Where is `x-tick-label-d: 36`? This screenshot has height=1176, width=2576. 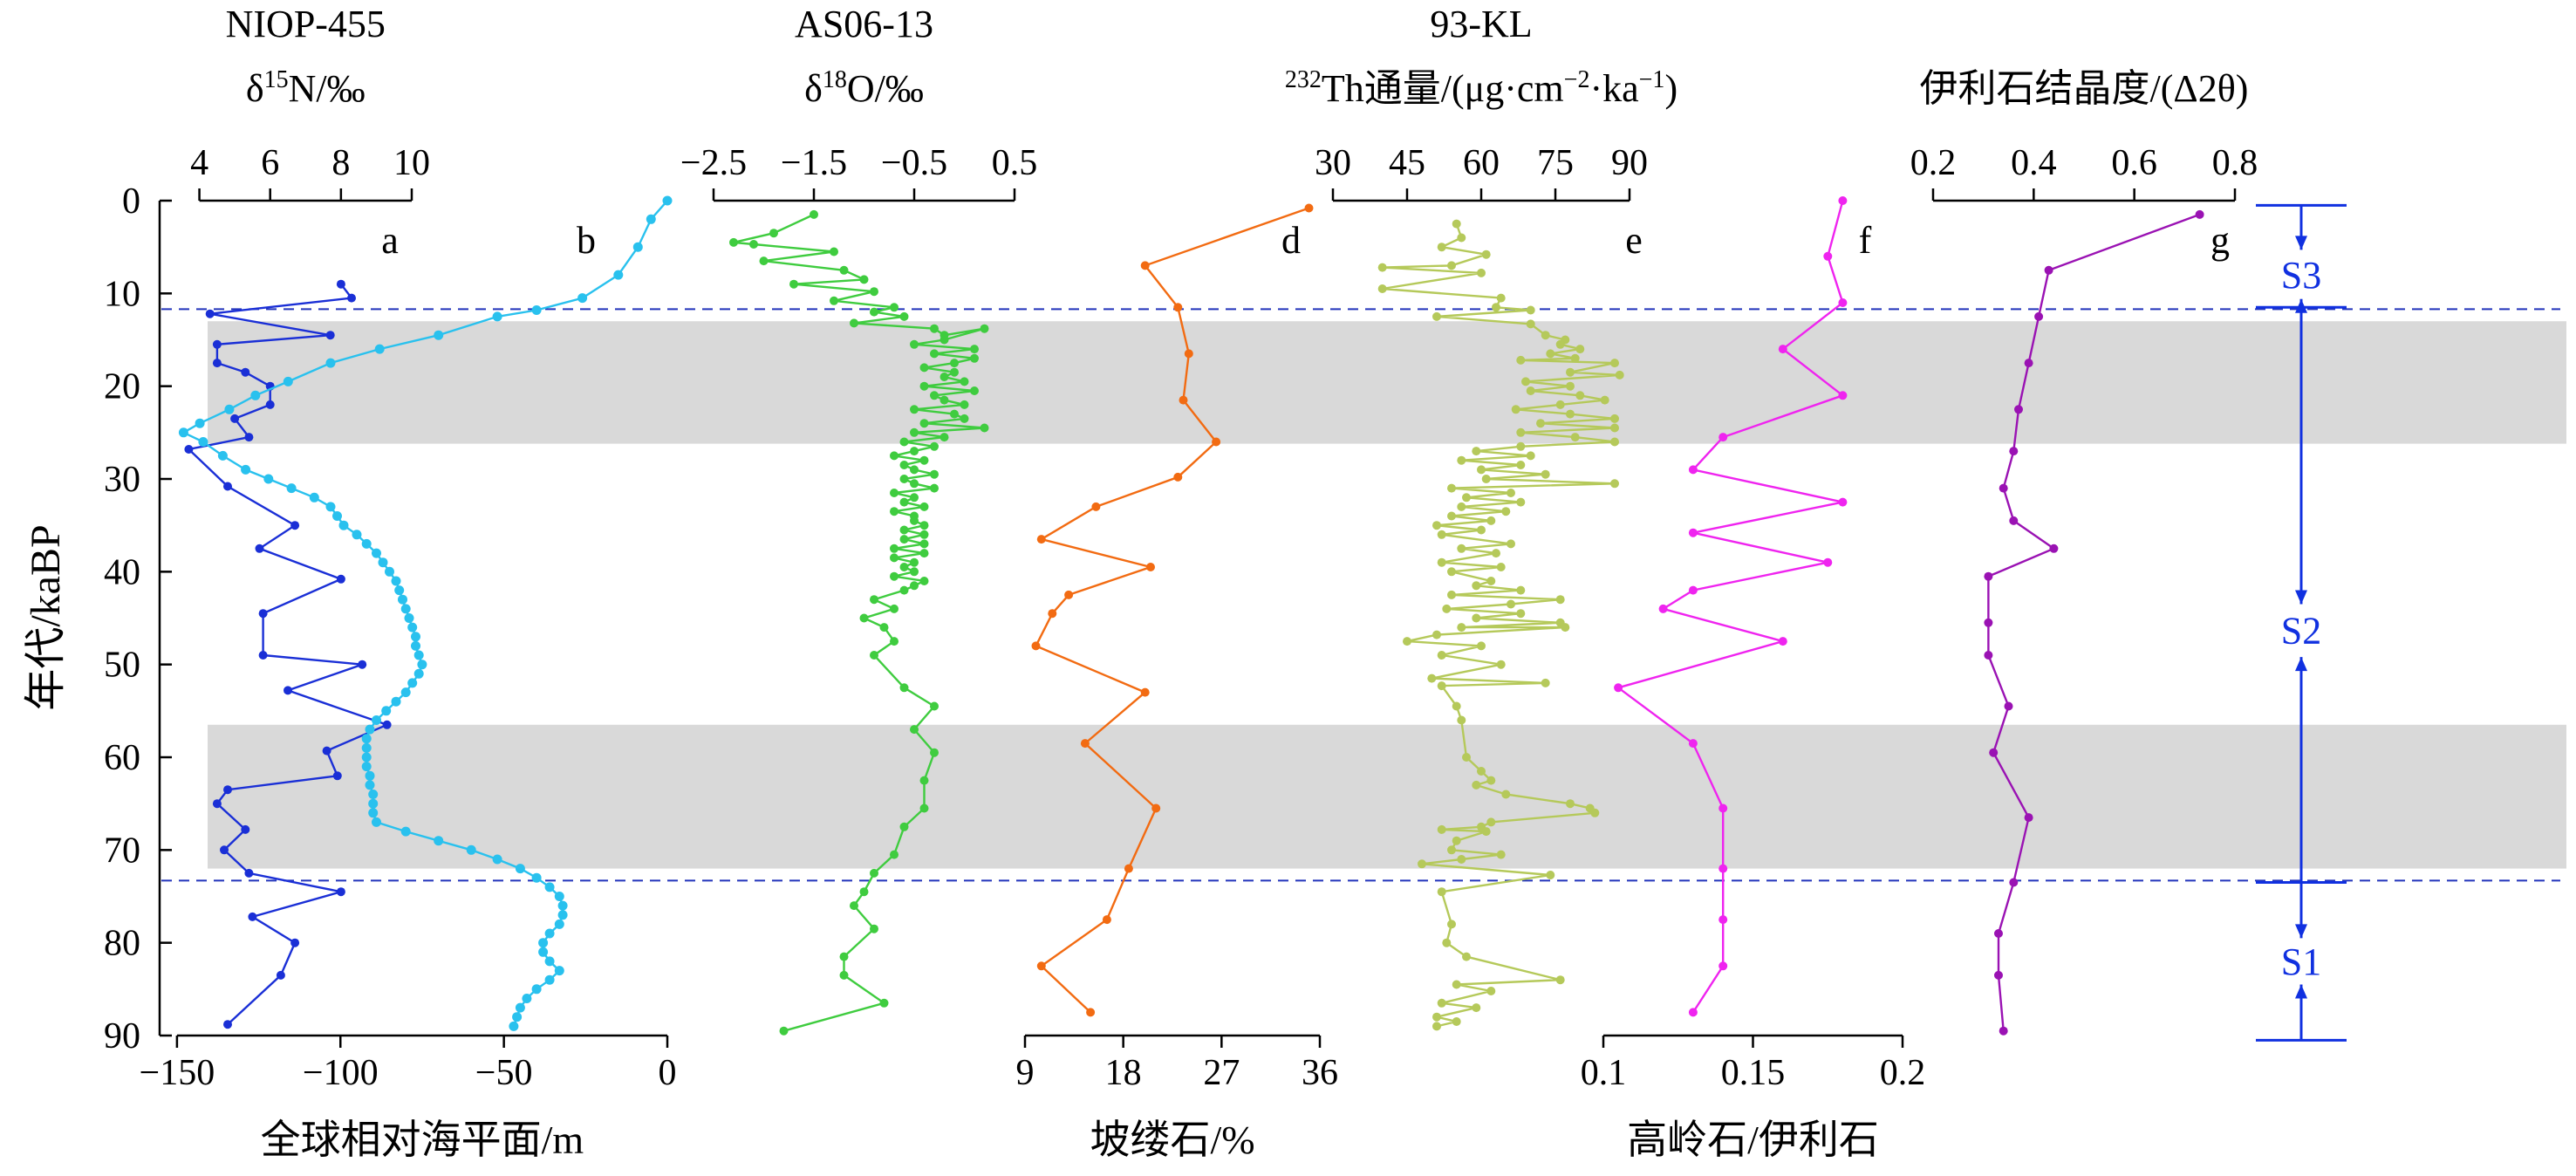 x-tick-label-d: 36 is located at coordinates (1320, 1073).